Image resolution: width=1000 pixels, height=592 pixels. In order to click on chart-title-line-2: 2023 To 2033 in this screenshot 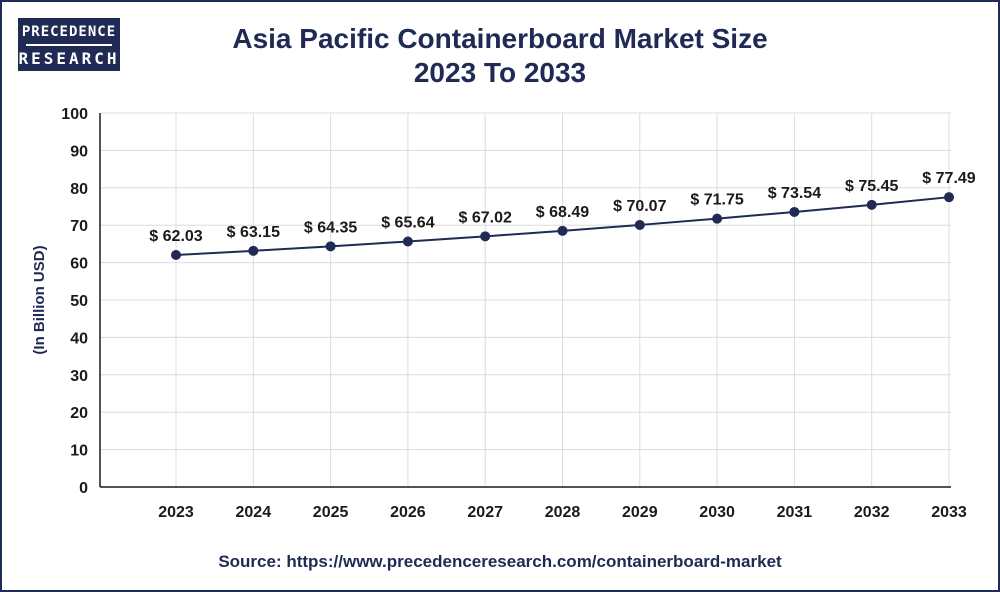, I will do `click(500, 72)`.